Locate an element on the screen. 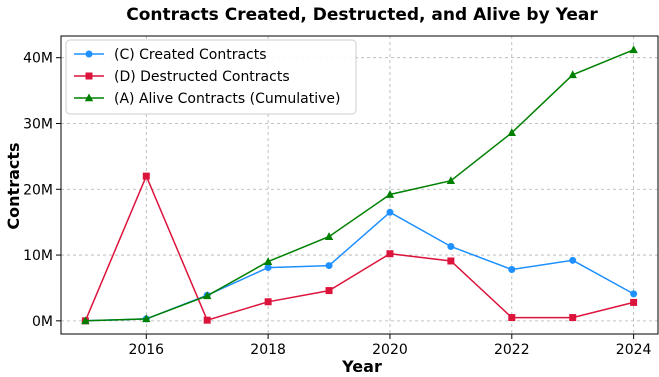 This screenshot has height=377, width=659. legend-item: (D) Destructed Contracts is located at coordinates (182, 77).